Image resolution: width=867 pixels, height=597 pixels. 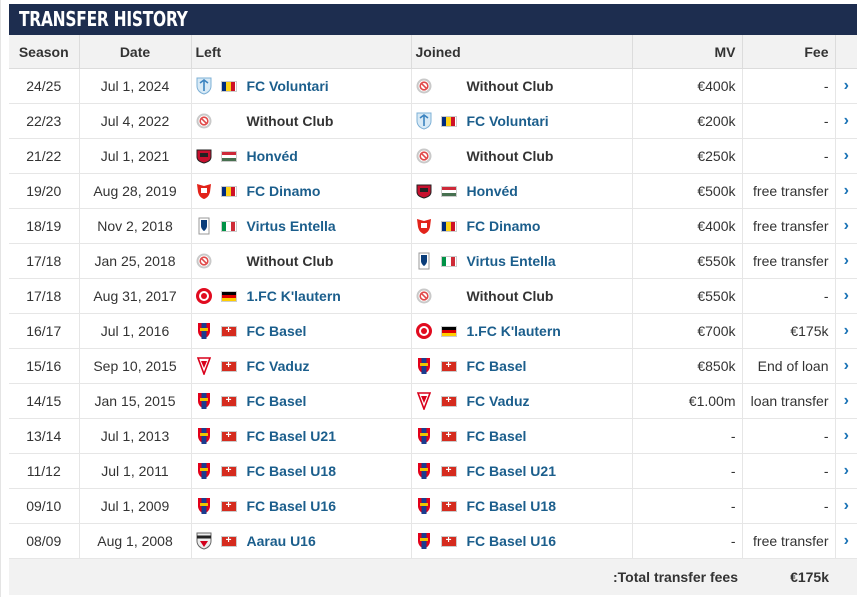 I want to click on joined-club-cell: FC Voluntari, so click(x=522, y=121).